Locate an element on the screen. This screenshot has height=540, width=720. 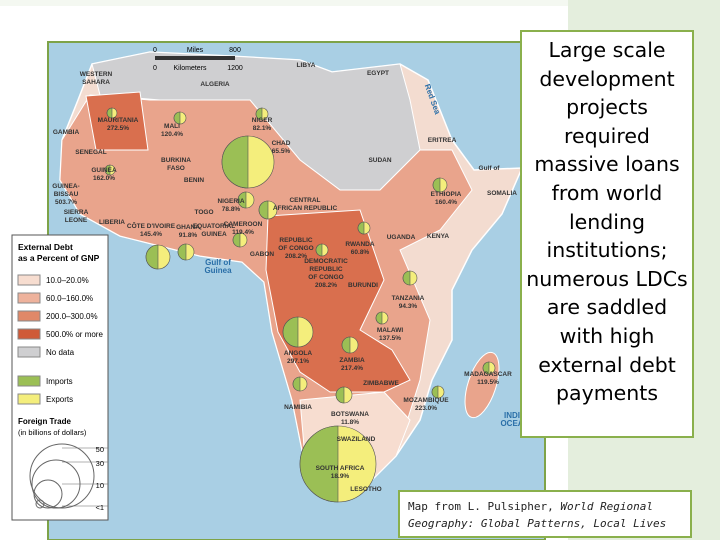
country-label: CAMEROON is located at coordinates (243, 224).